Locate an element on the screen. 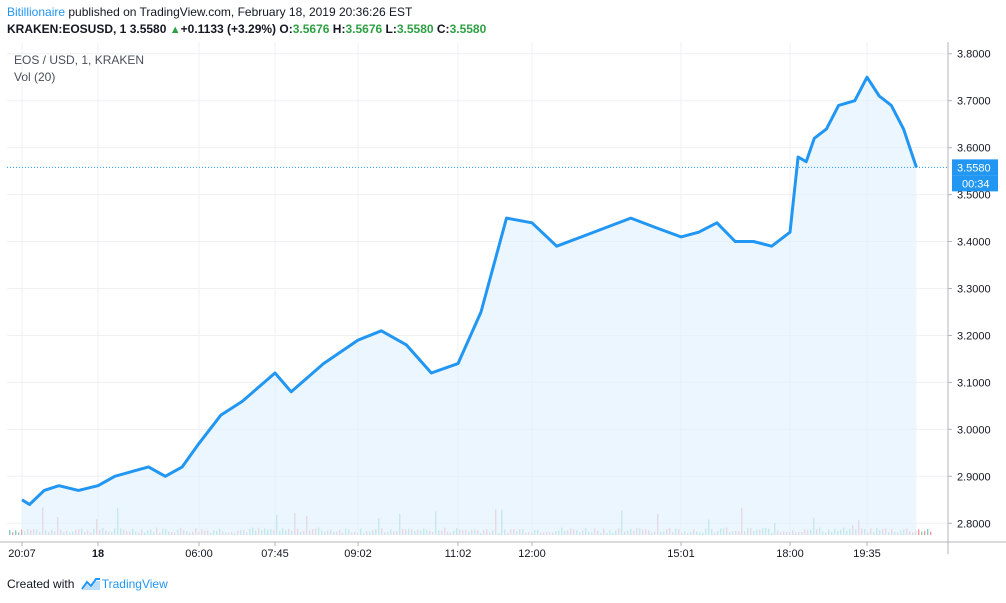  y-tick-label: 3.6000 is located at coordinates (974, 149).